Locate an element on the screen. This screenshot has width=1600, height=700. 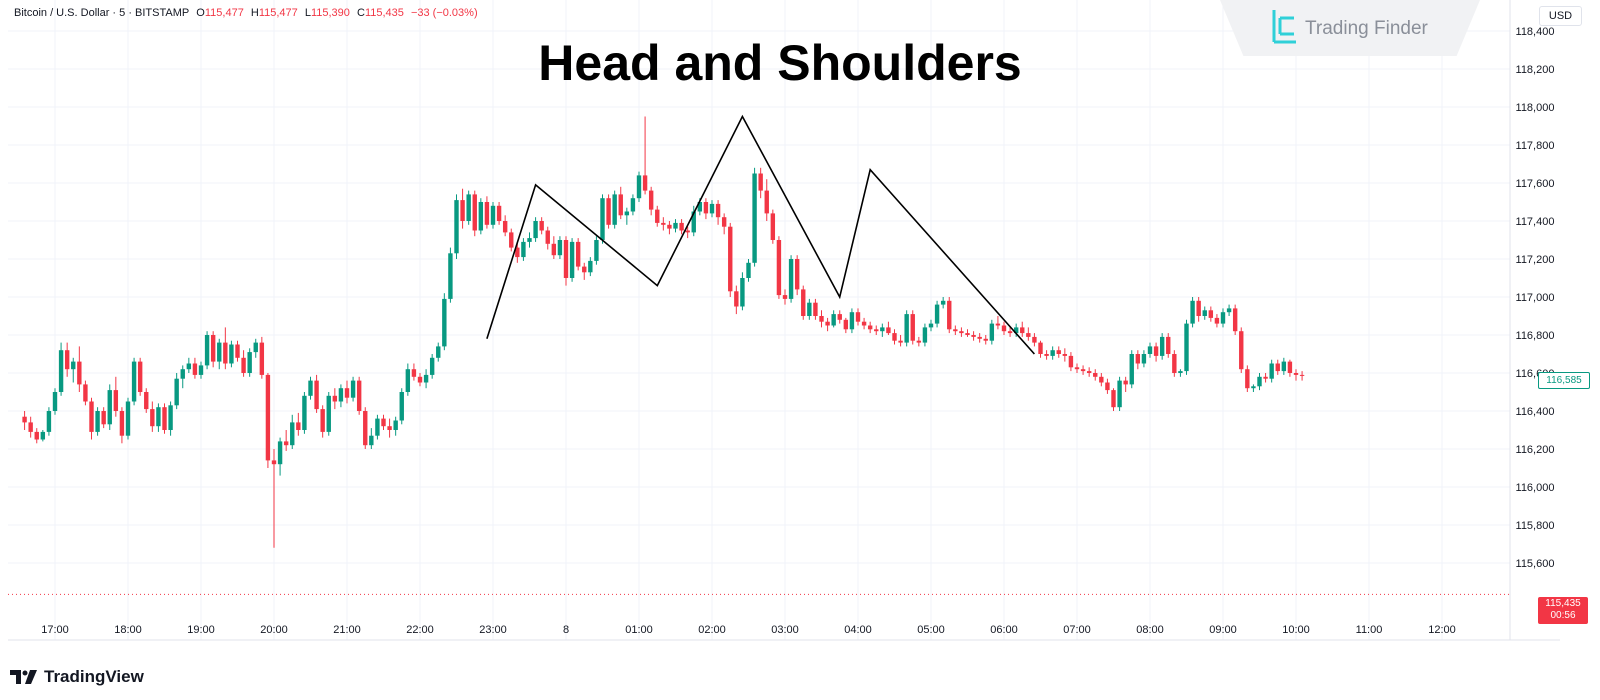
x-tick-label: 18:00 is located at coordinates (128, 630).